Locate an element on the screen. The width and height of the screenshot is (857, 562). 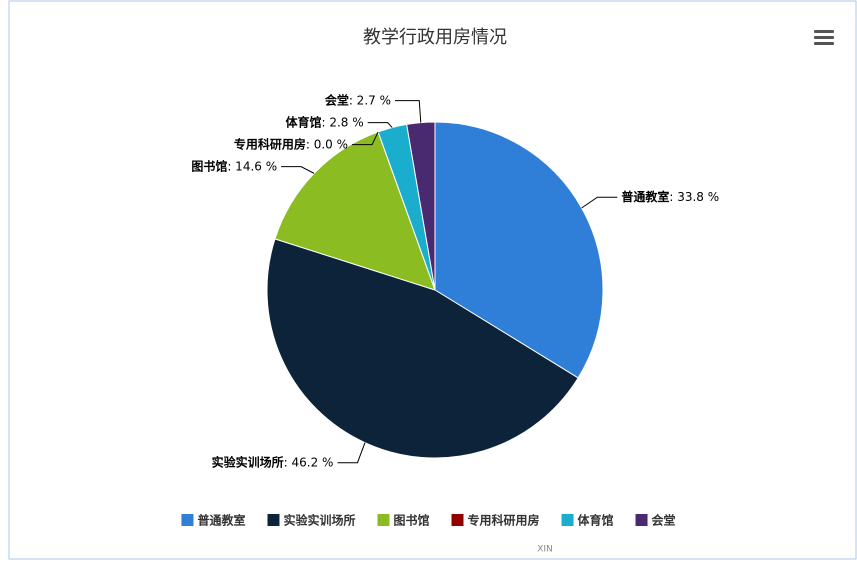
legend-label: 普通教室 is located at coordinates (221, 520).